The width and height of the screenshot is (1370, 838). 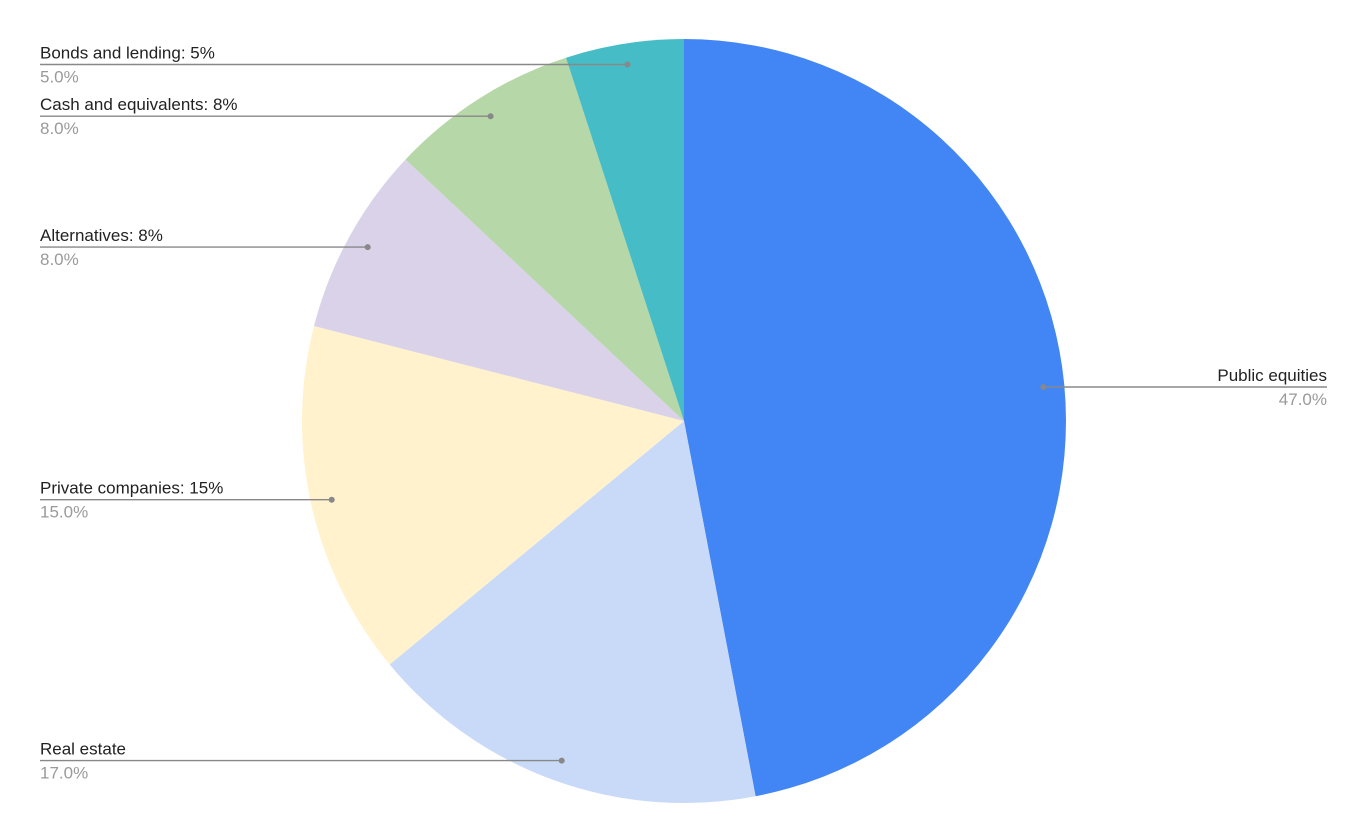 What do you see at coordinates (59, 259) in the screenshot?
I see `slice-value-alternatives: 8.0%` at bounding box center [59, 259].